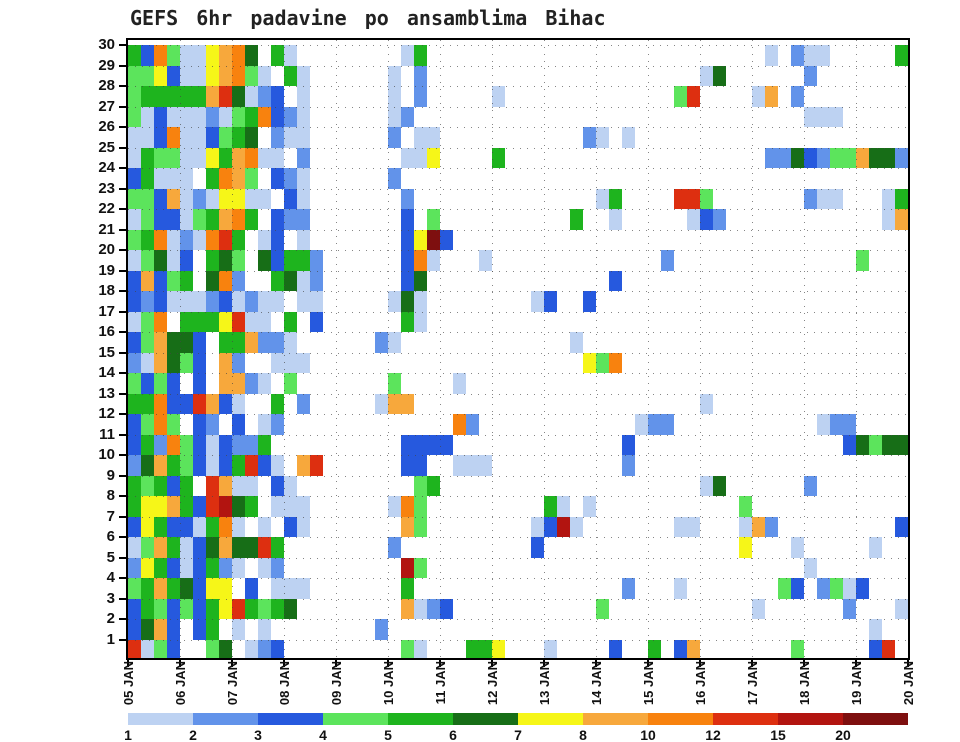 The width and height of the screenshot is (960, 742). What do you see at coordinates (106, 352) in the screenshot?
I see `y-tick-label: 15` at bounding box center [106, 352].